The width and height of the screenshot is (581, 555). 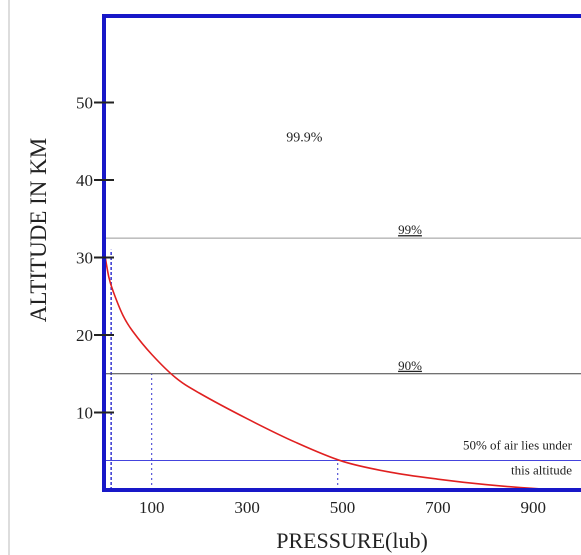 What do you see at coordinates (84, 335) in the screenshot?
I see `y-tick-label-20: 20` at bounding box center [84, 335].